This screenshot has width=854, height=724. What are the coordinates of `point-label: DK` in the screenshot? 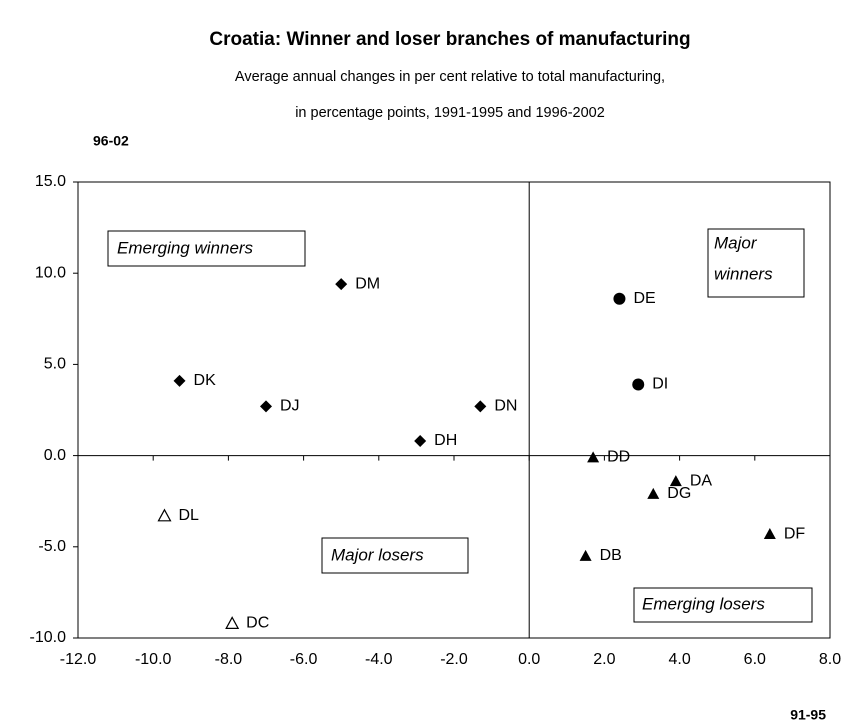 It's located at (205, 380).